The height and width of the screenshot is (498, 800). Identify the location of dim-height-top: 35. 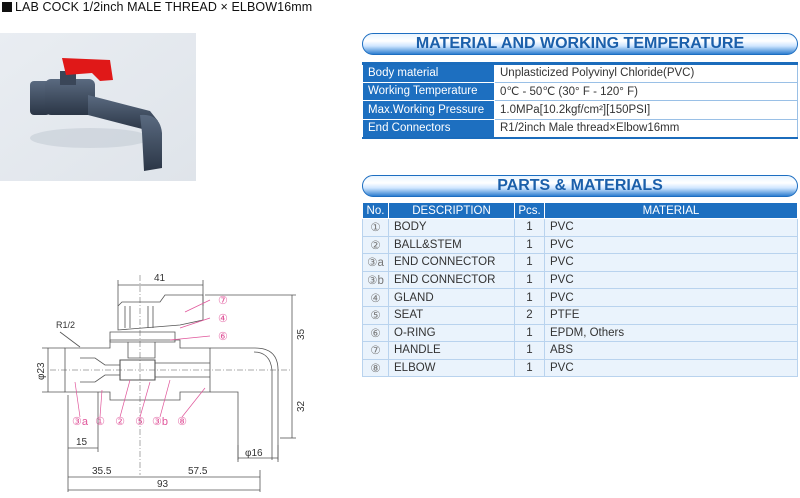
(301, 334).